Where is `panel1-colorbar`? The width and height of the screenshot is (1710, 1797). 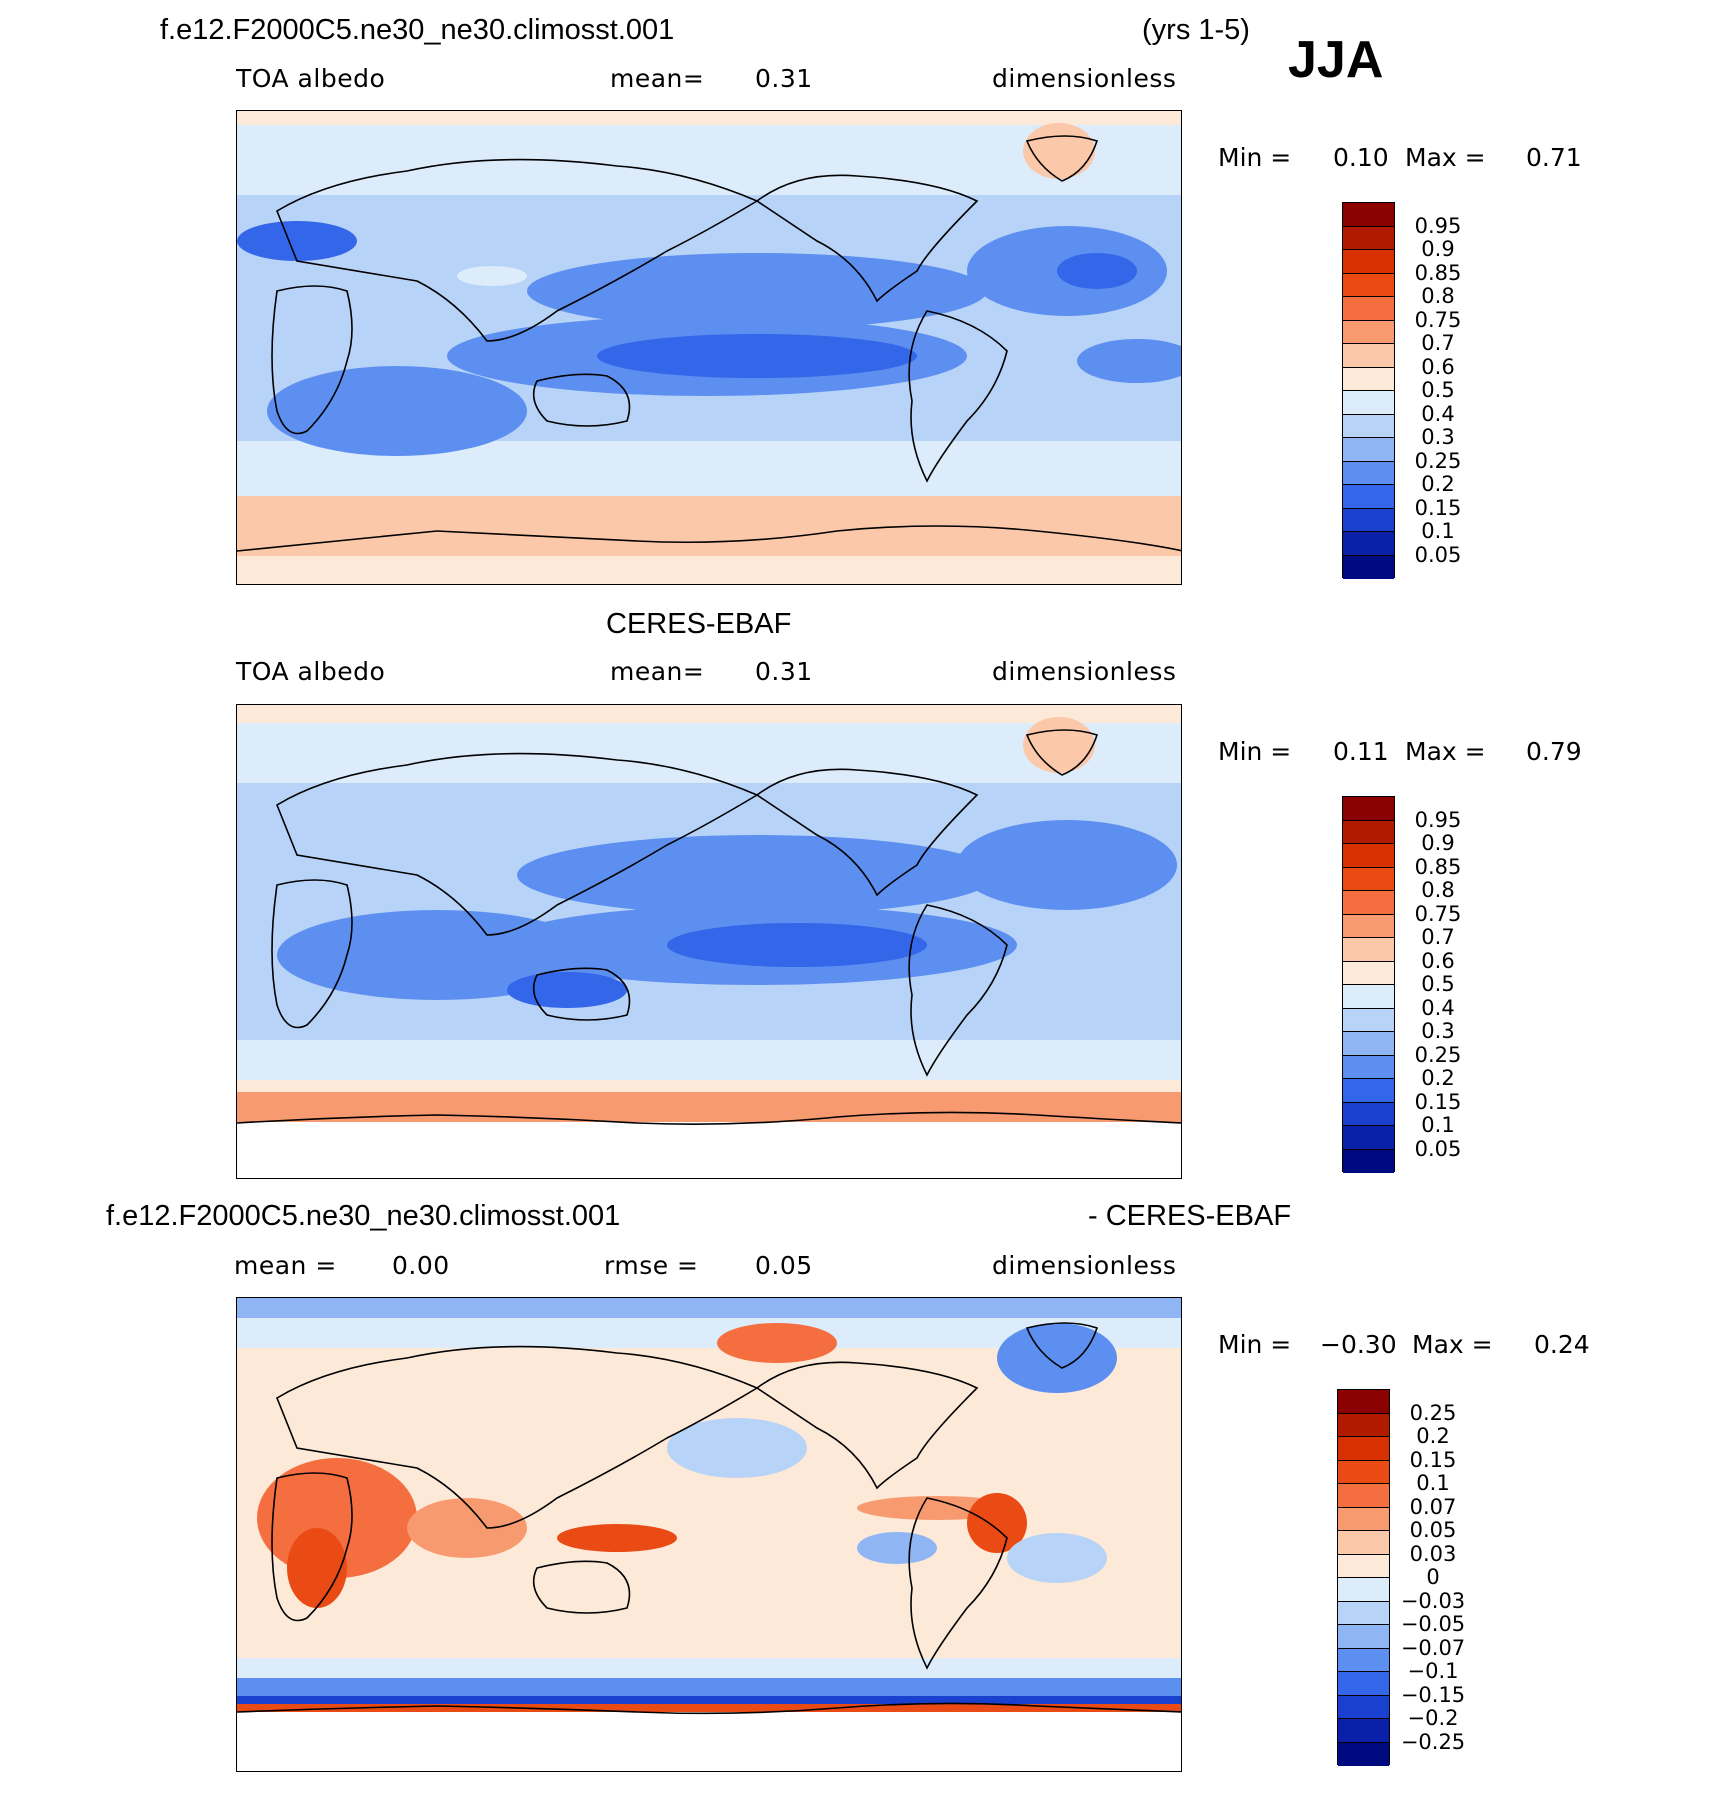 panel1-colorbar is located at coordinates (1368, 390).